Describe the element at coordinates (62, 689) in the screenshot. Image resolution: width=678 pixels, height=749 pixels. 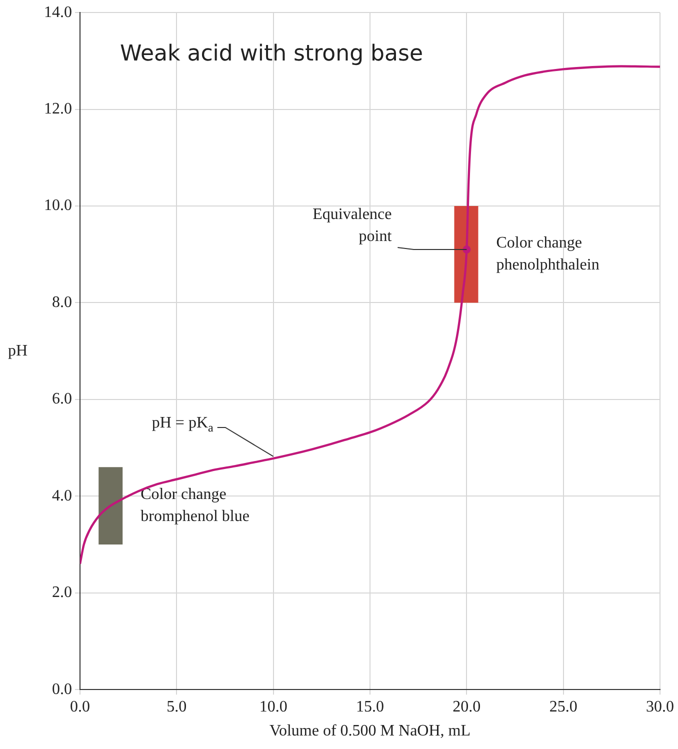
I see `y-tick-label: 0.0` at that location.